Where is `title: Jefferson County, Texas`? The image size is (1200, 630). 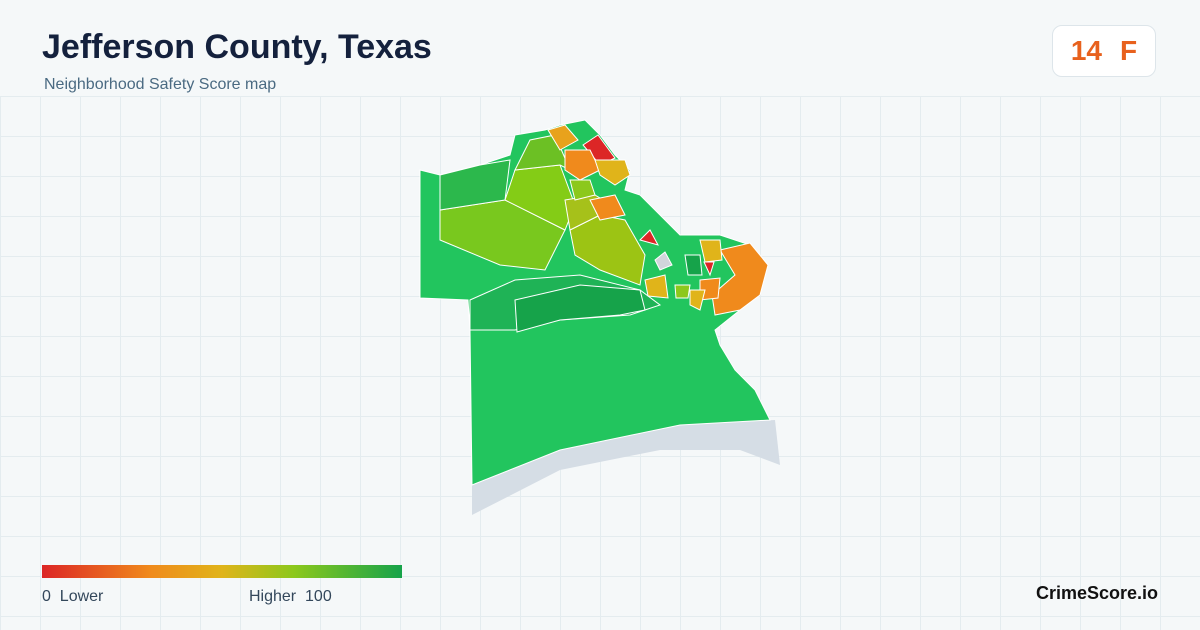 title: Jefferson County, Texas is located at coordinates (237, 47).